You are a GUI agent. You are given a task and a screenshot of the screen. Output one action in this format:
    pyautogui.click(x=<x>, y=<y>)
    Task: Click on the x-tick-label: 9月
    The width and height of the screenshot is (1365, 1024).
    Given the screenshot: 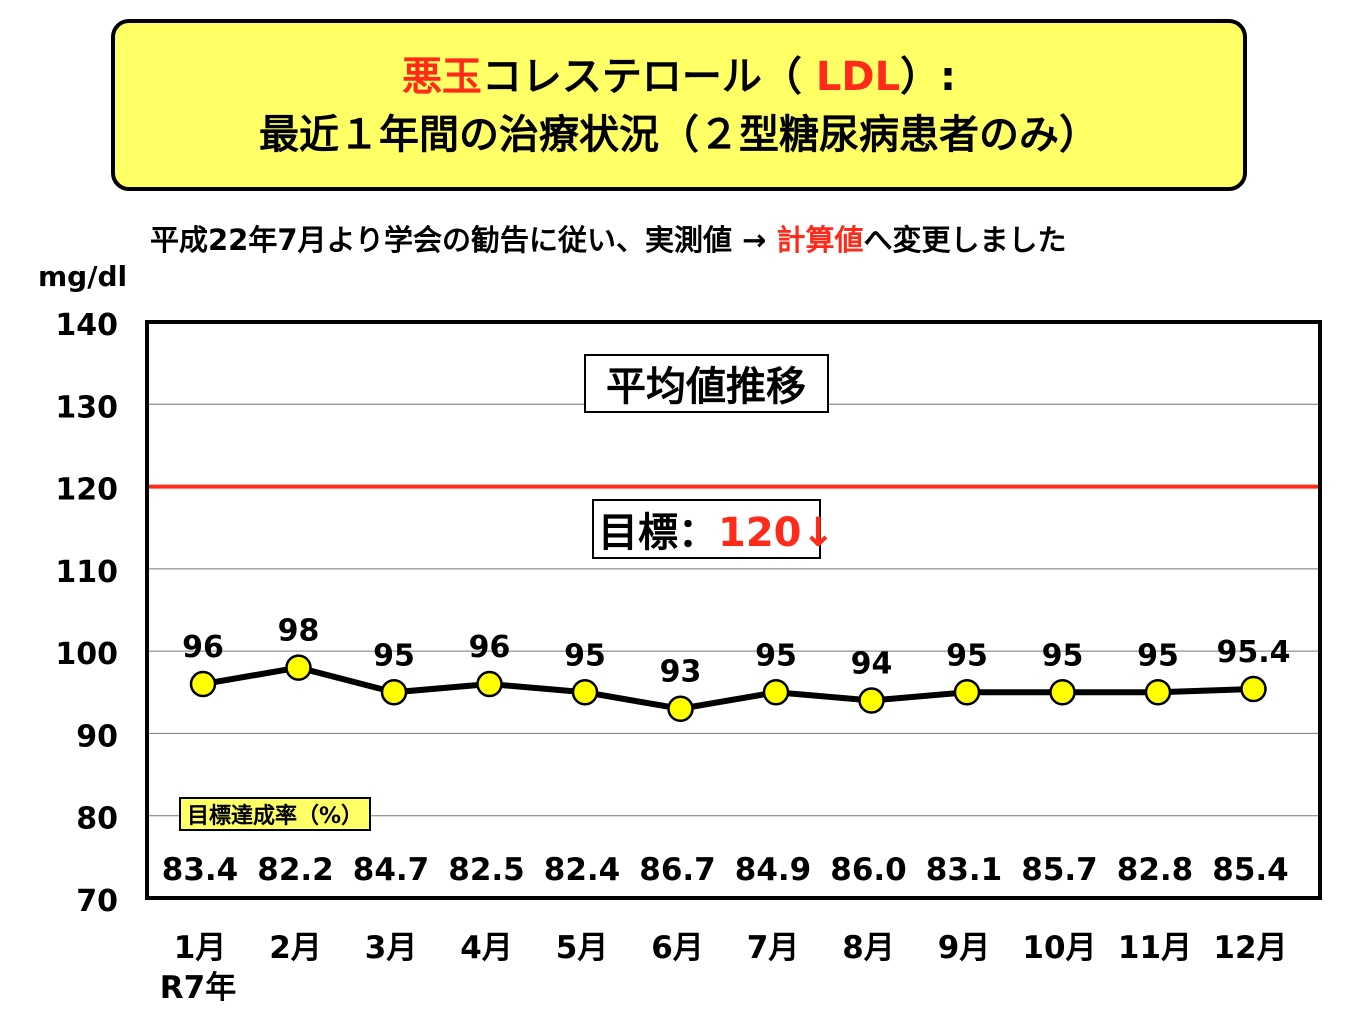 What is the action you would take?
    pyautogui.click(x=964, y=948)
    